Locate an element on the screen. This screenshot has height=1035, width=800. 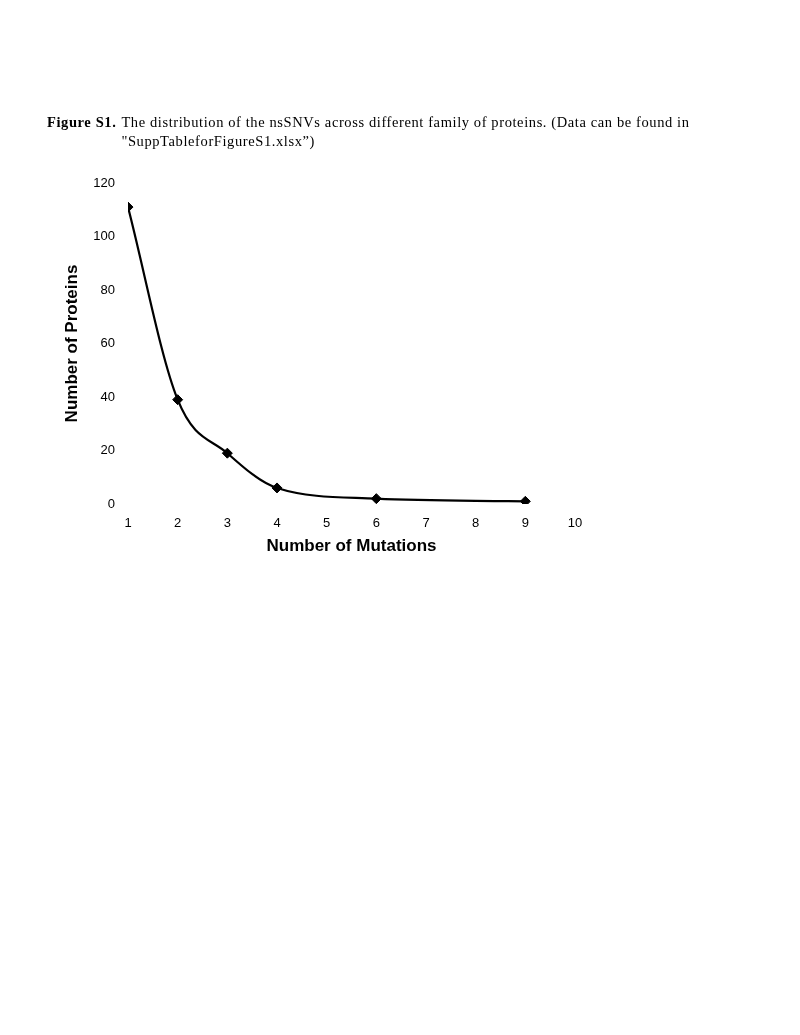
x-tick-label: 6 is located at coordinates (376, 523).